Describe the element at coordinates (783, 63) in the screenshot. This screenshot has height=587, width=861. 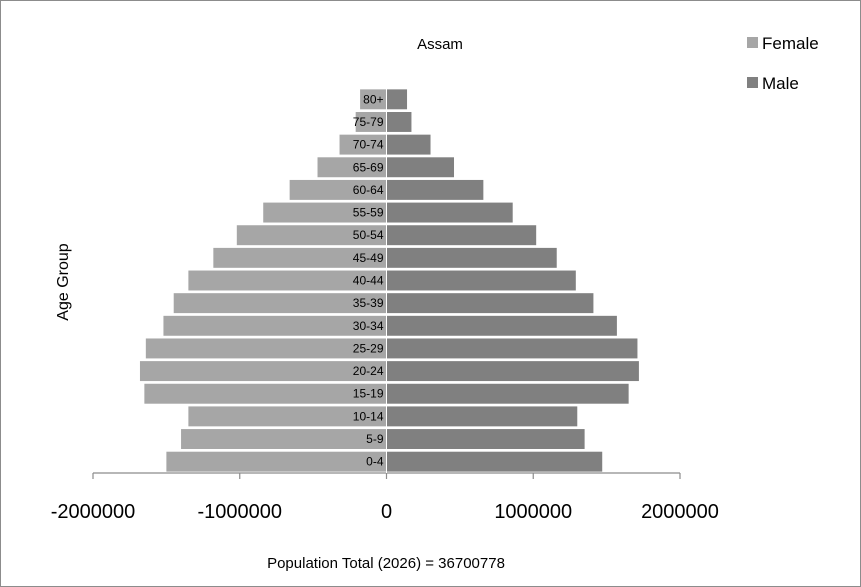
I see `legend: Female Male` at that location.